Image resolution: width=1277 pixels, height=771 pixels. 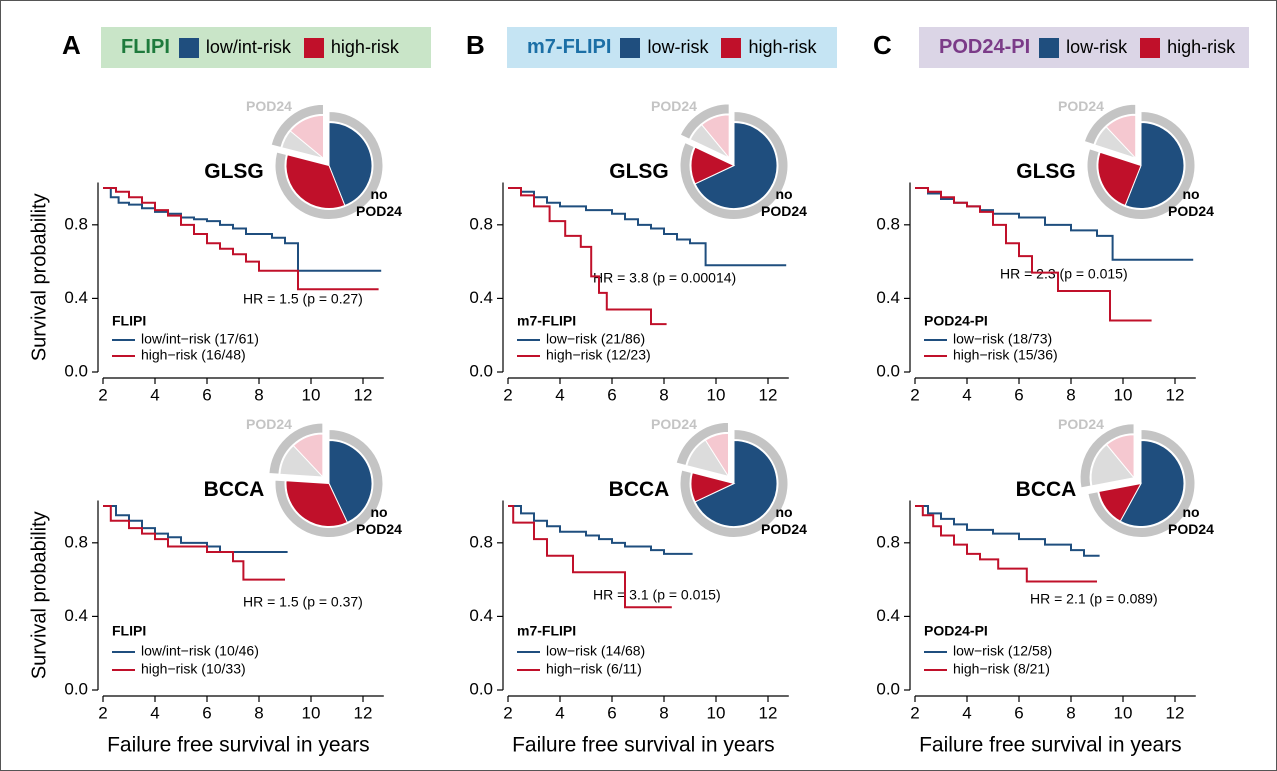 I want to click on legend-title: POD24-PI, so click(x=956, y=321).